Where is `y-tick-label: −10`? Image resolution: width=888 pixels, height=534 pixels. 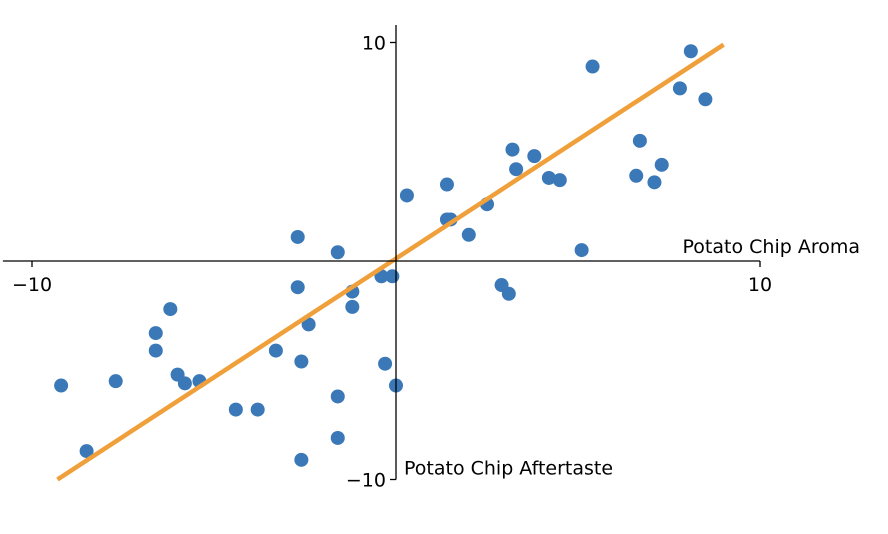 y-tick-label: −10 is located at coordinates (366, 481).